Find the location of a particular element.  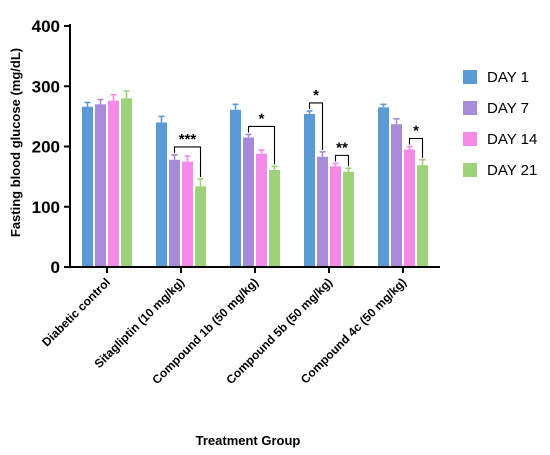

y-axis-title: Fasting blood glucose (mg/dL) is located at coordinates (15, 142).